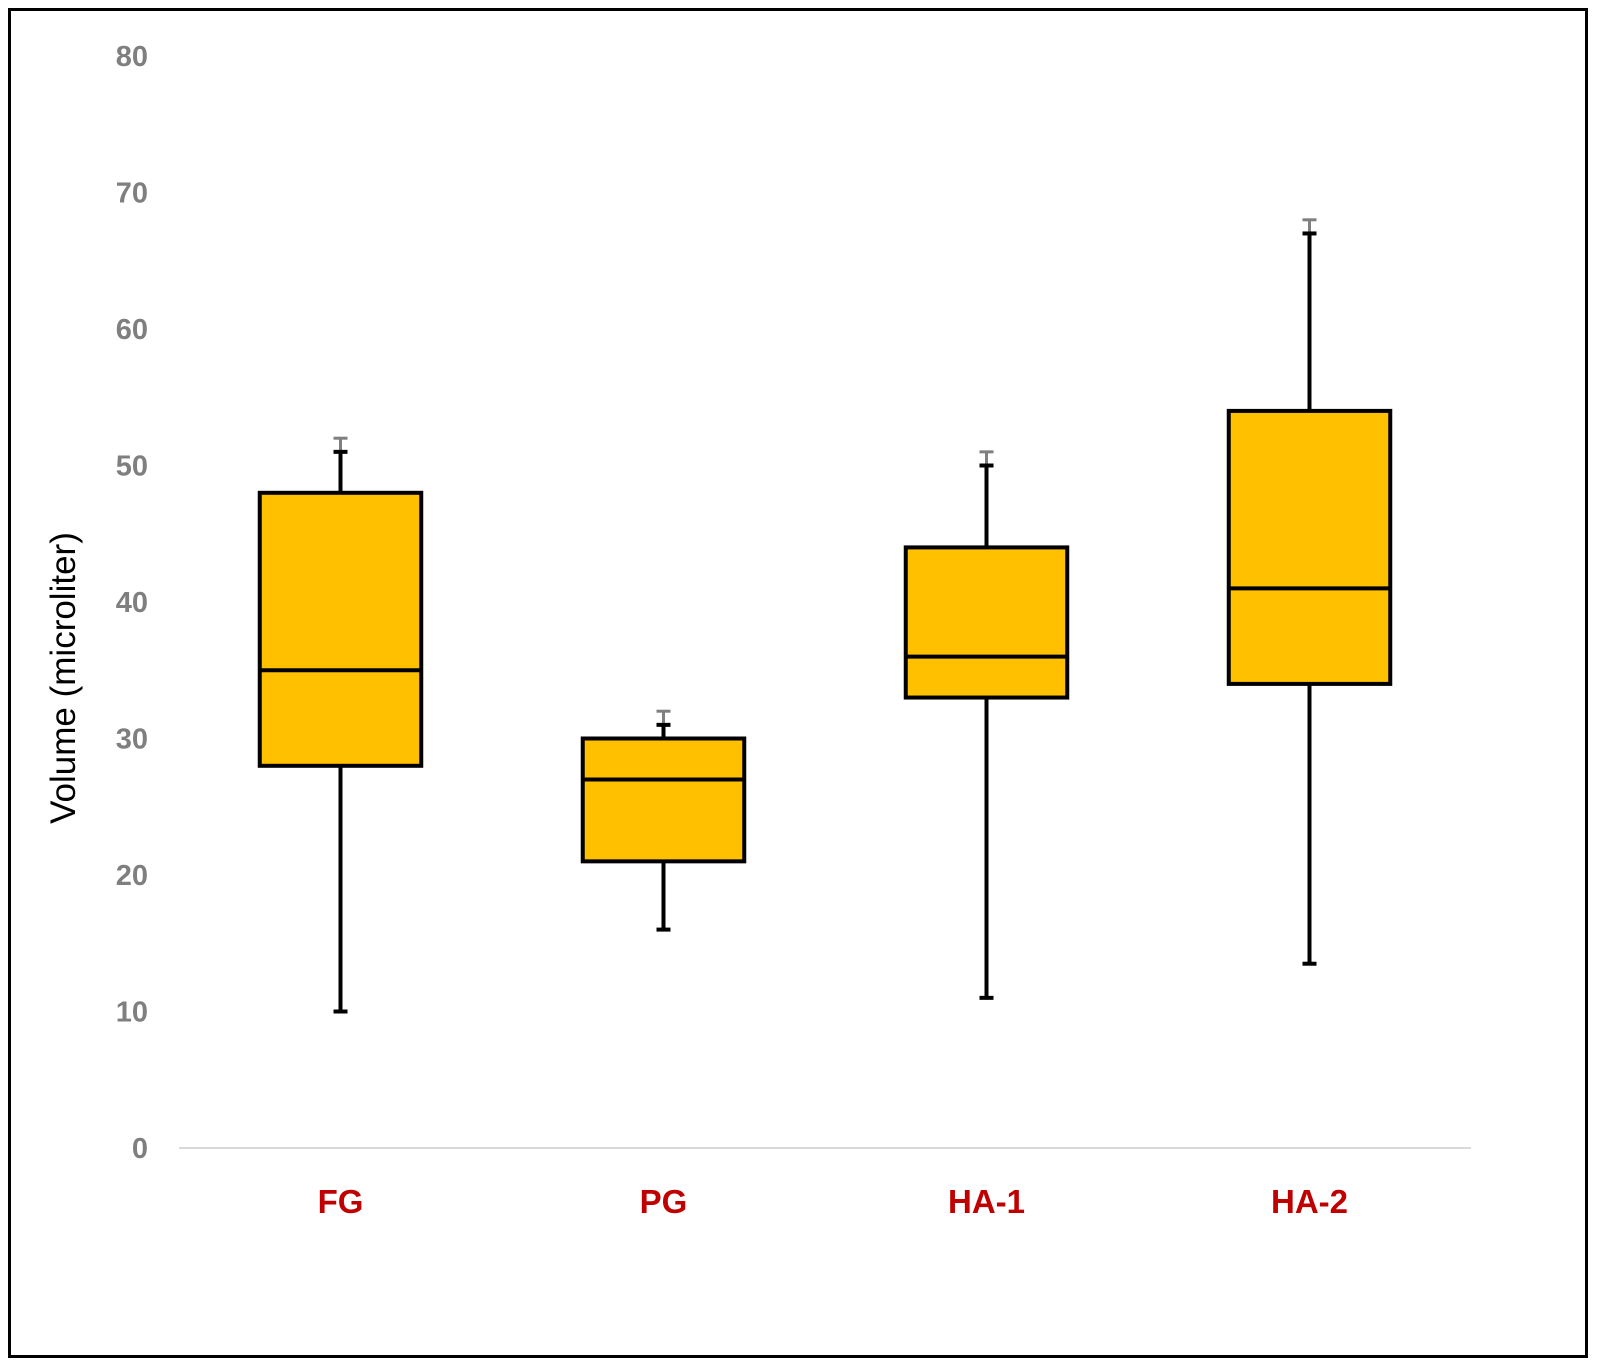 Image resolution: width=1600 pixels, height=1366 pixels. Describe the element at coordinates (132, 740) in the screenshot. I see `y-tick-label: 30` at that location.